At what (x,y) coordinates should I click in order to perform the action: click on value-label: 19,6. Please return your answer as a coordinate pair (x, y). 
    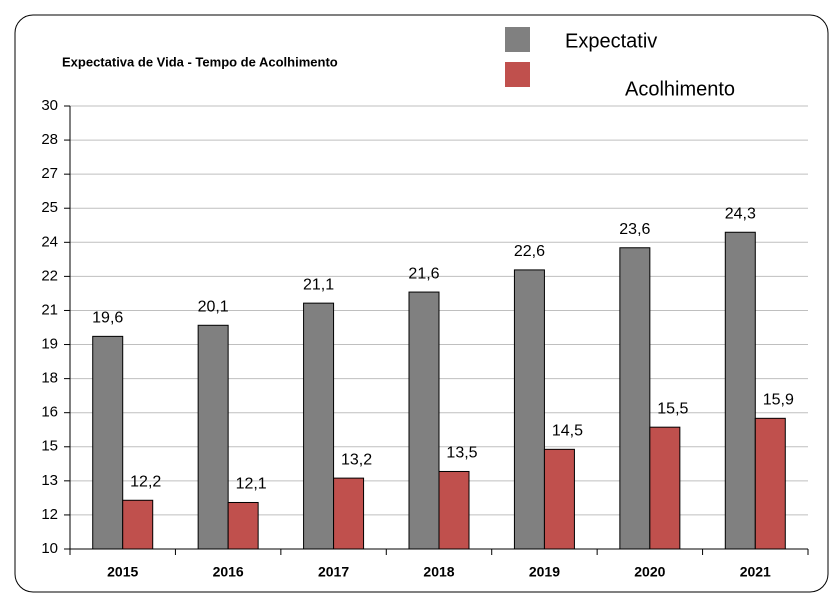
    Looking at the image, I should click on (107, 318).